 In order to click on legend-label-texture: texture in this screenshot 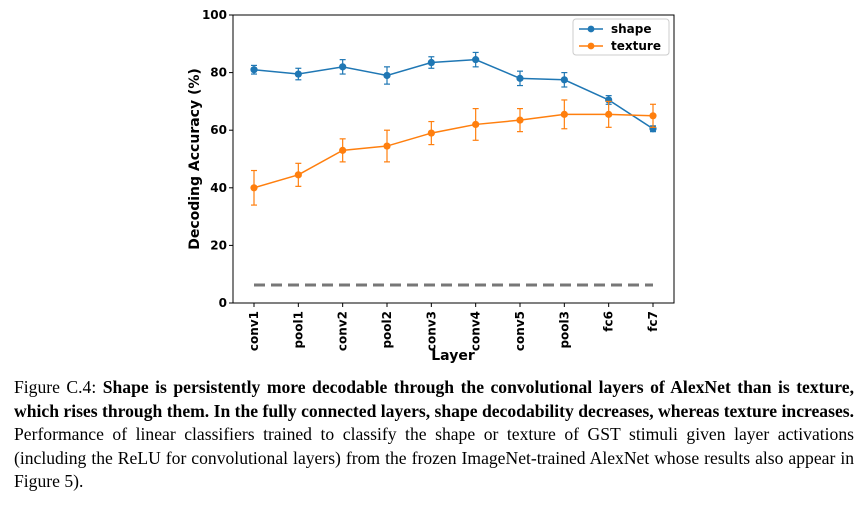, I will do `click(636, 46)`.